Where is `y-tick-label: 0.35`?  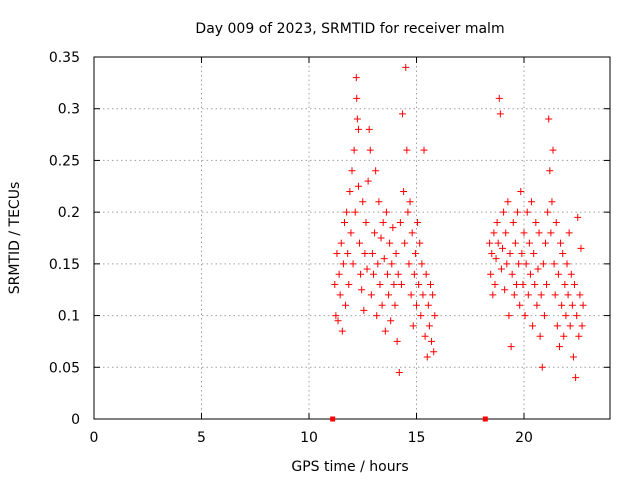
y-tick-label: 0.35 is located at coordinates (64, 58).